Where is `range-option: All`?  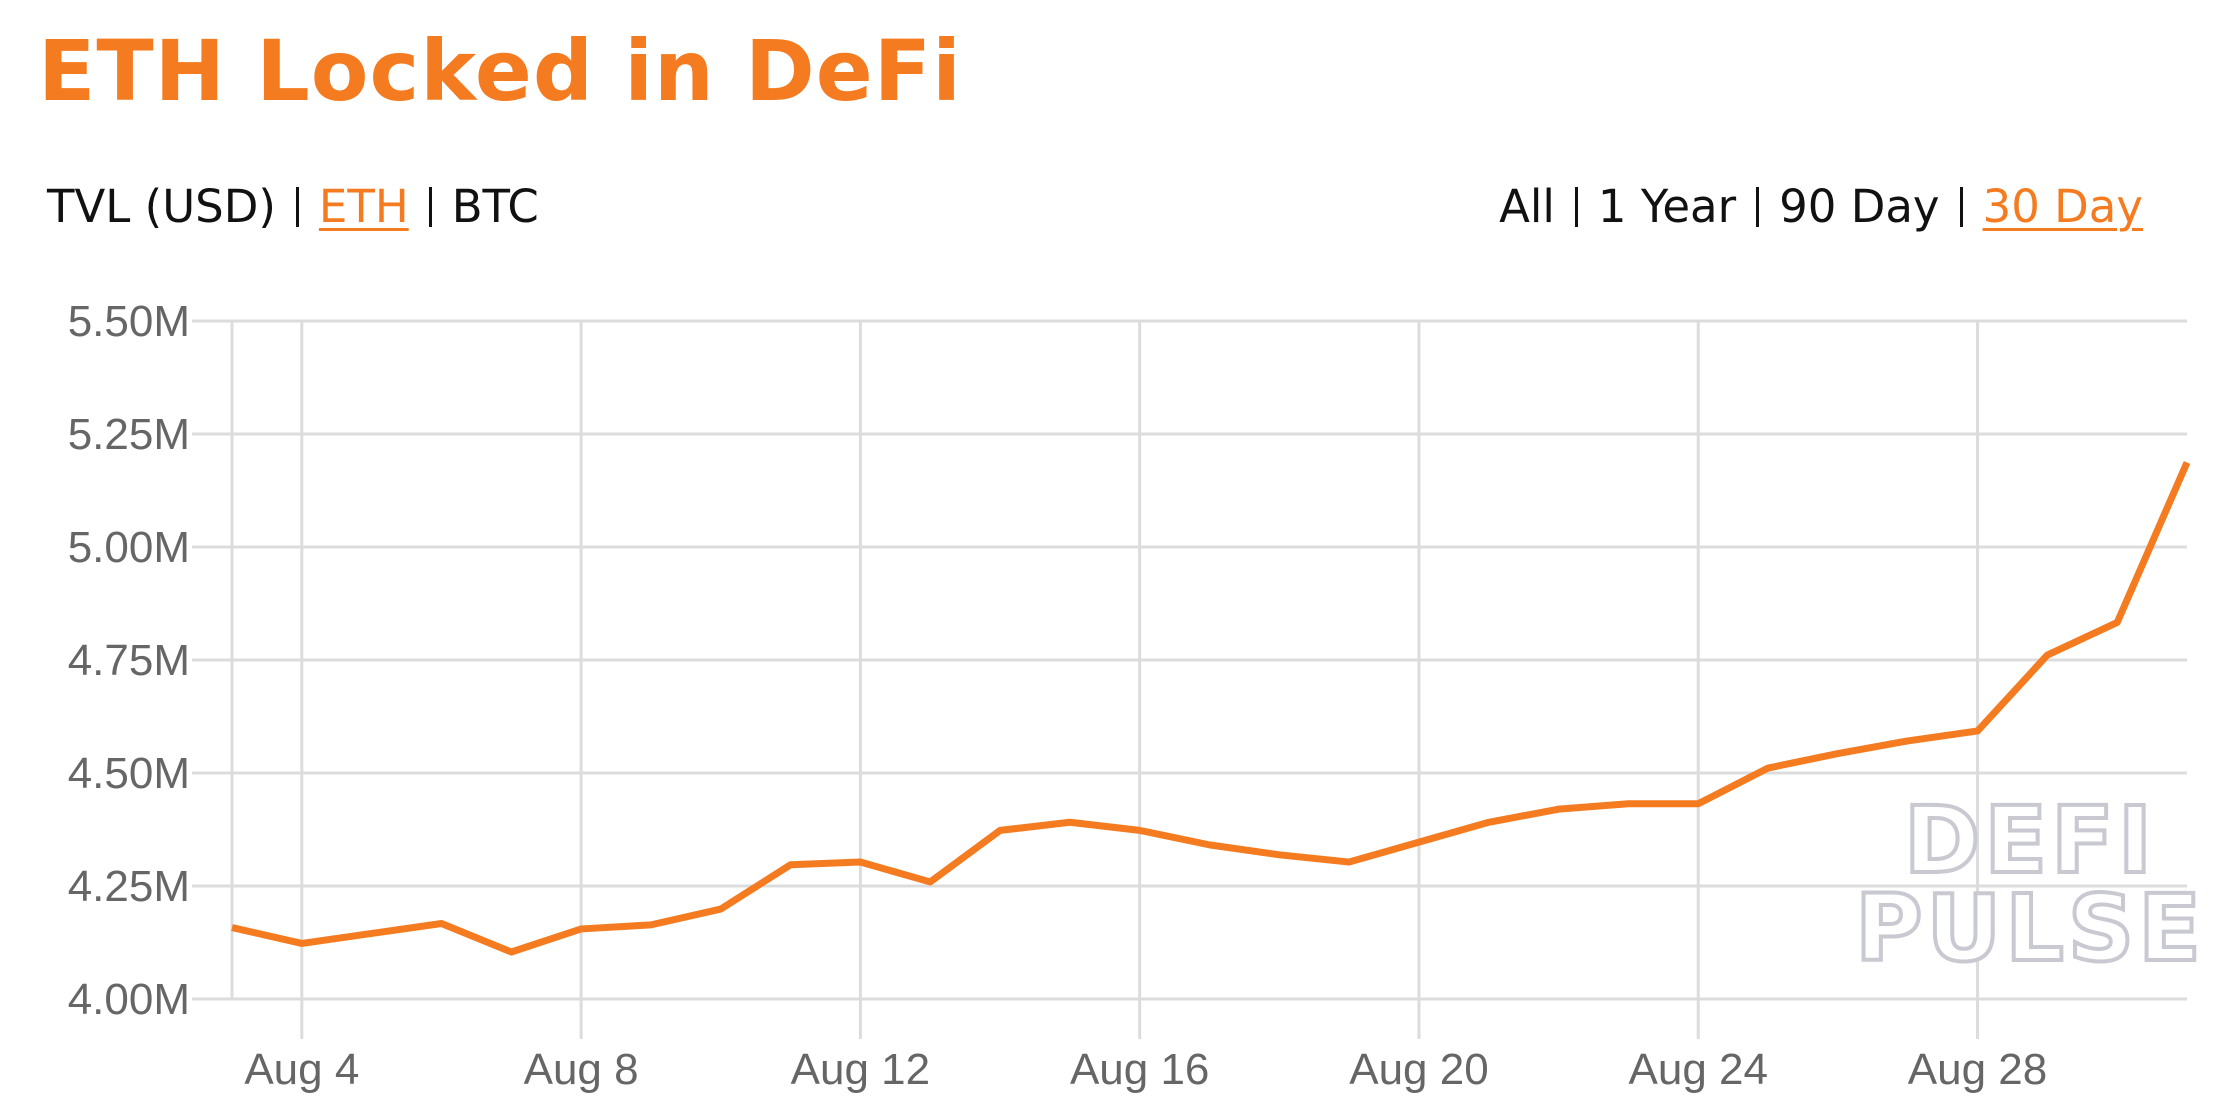 range-option: All is located at coordinates (1527, 206).